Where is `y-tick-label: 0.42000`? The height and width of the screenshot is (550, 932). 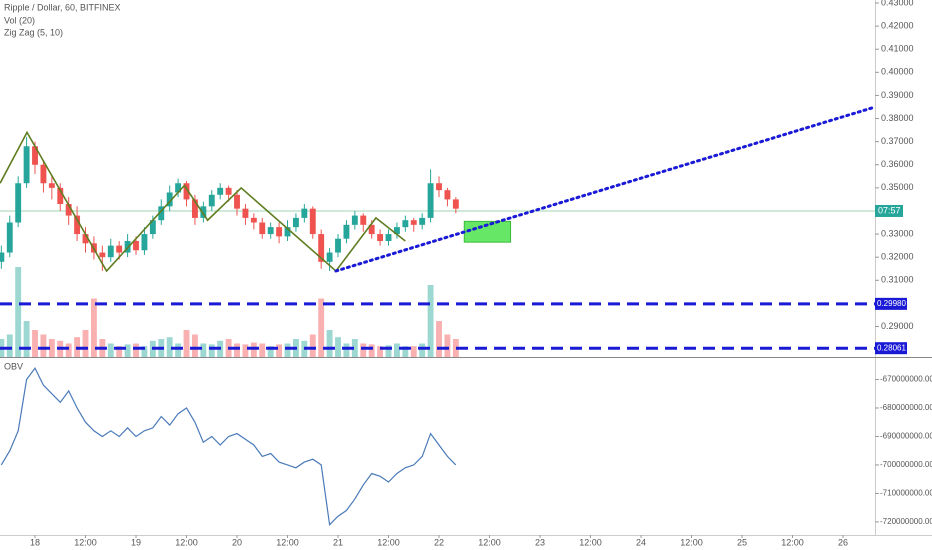 y-tick-label: 0.42000 is located at coordinates (897, 25).